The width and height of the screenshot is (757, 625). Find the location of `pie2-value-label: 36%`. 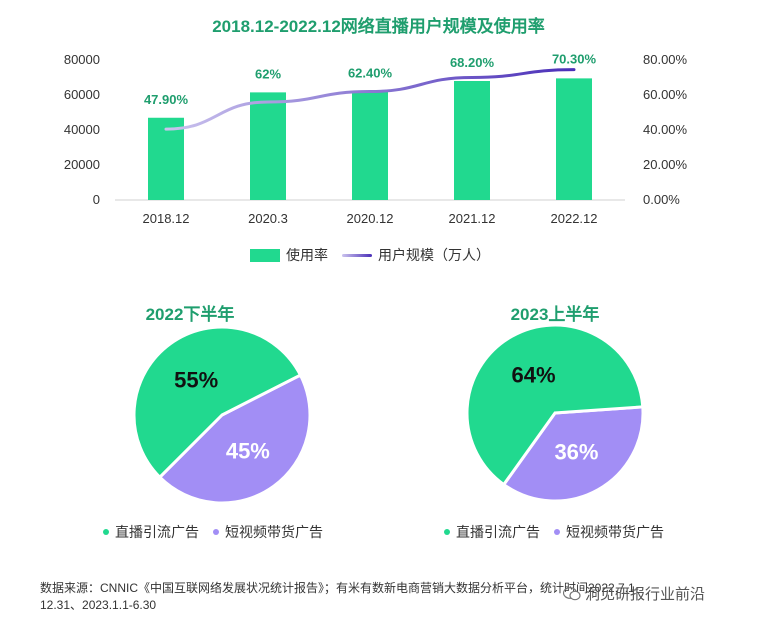

pie2-value-label: 36% is located at coordinates (576, 451).